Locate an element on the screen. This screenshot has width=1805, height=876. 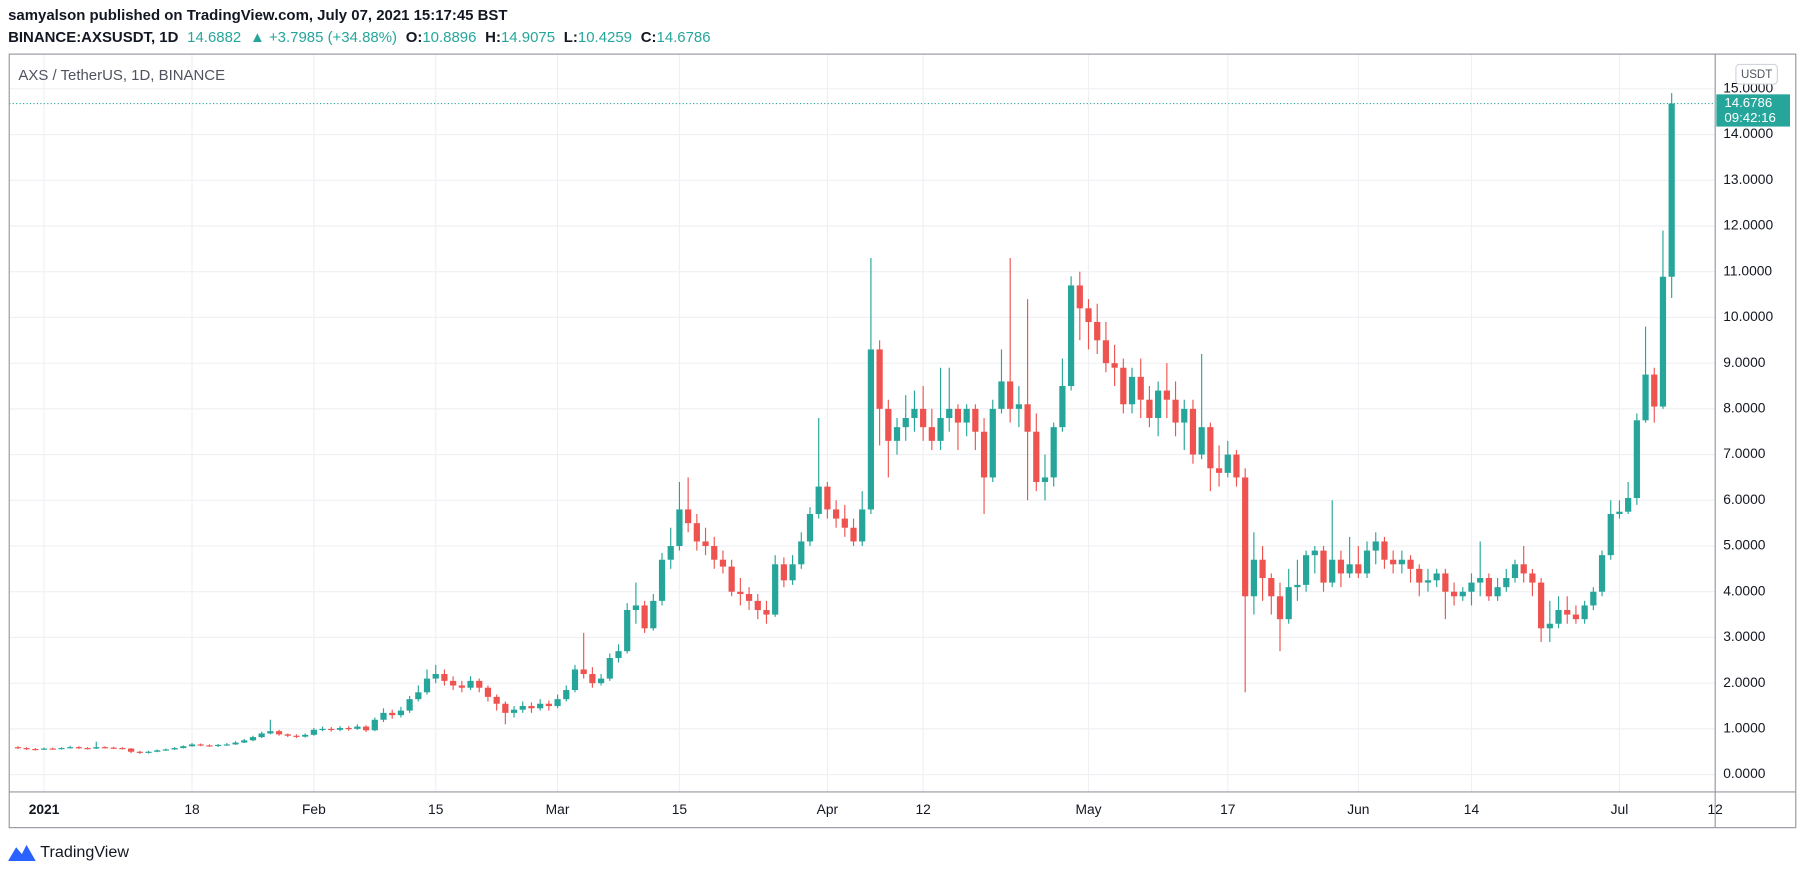
last-price-box is located at coordinates (1753, 110).